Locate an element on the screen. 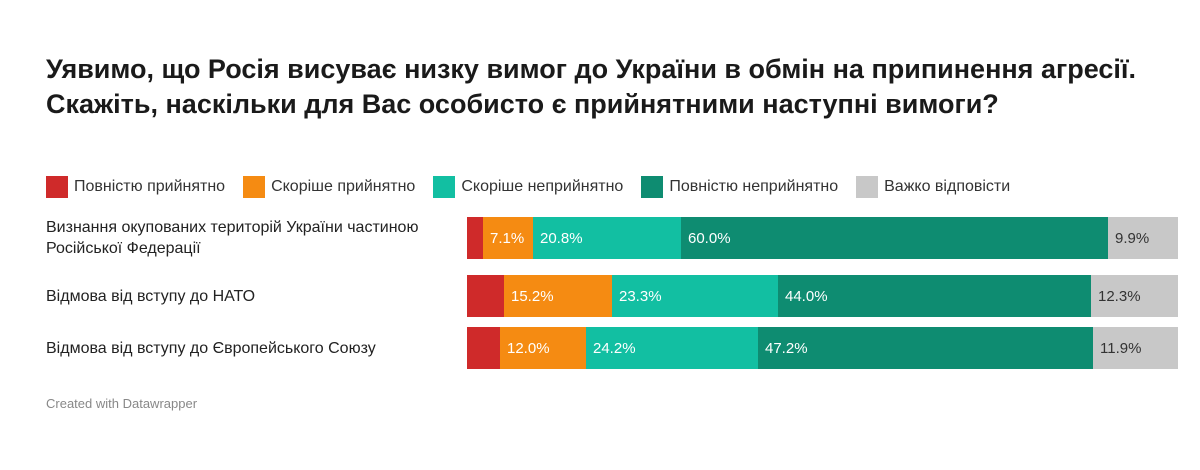 This screenshot has height=470, width=1200. data-label: 20.8% is located at coordinates (561, 238).